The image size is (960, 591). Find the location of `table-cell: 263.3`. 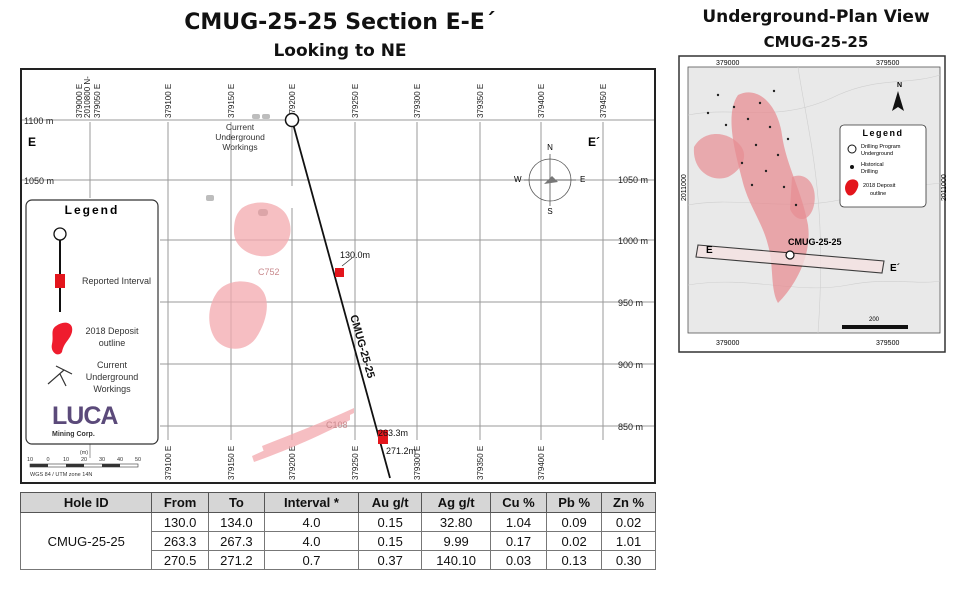

table-cell: 263.3 is located at coordinates (180, 541).